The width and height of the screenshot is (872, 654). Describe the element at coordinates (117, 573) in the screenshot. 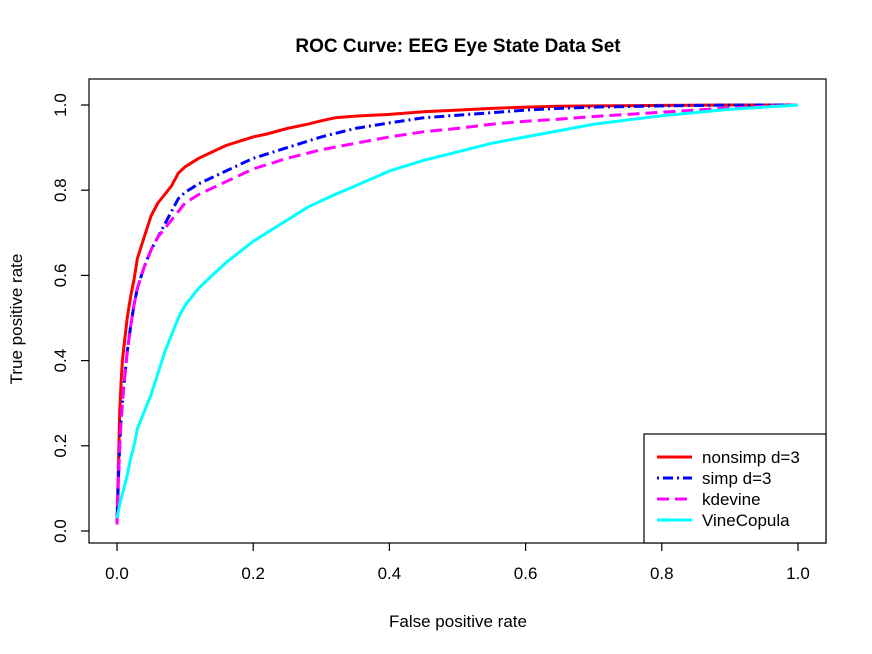

I see `x-tick-label: 0.0` at that location.